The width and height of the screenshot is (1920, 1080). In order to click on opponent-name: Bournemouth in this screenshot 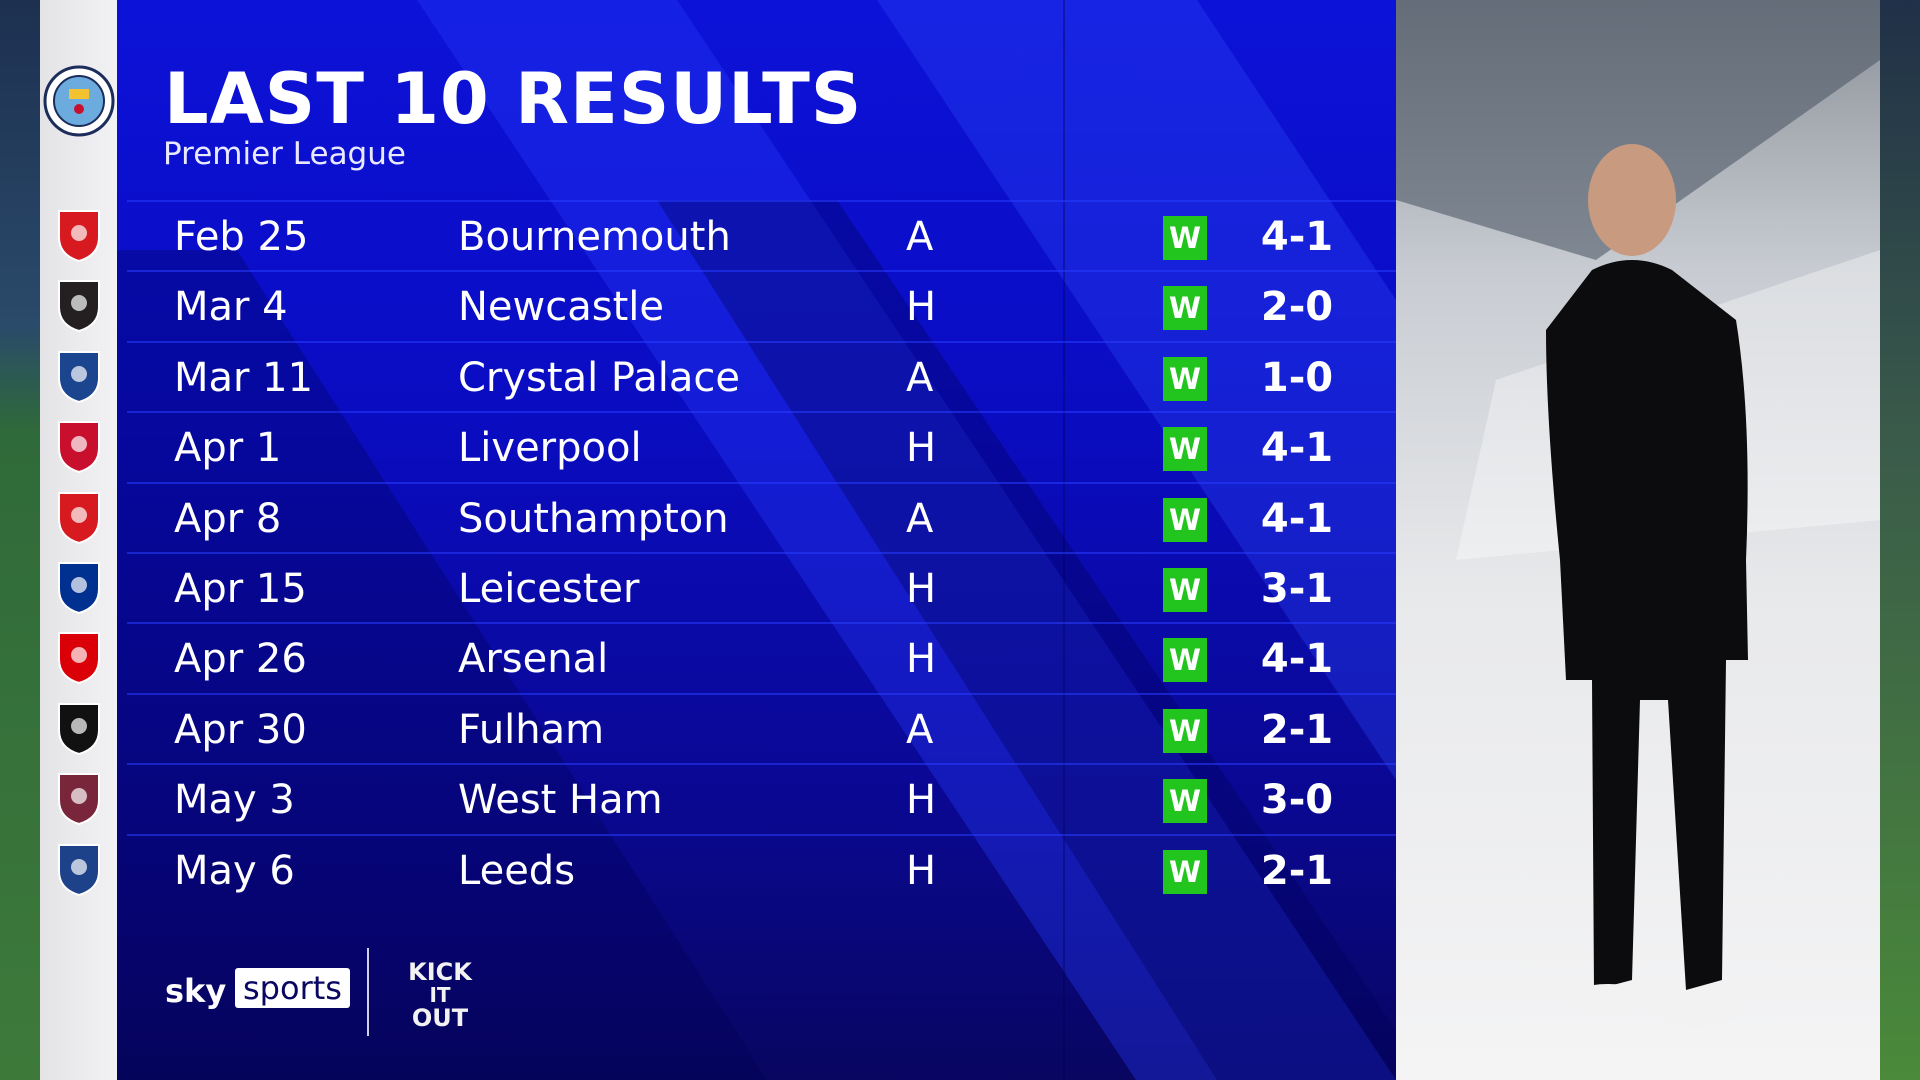, I will do `click(594, 237)`.